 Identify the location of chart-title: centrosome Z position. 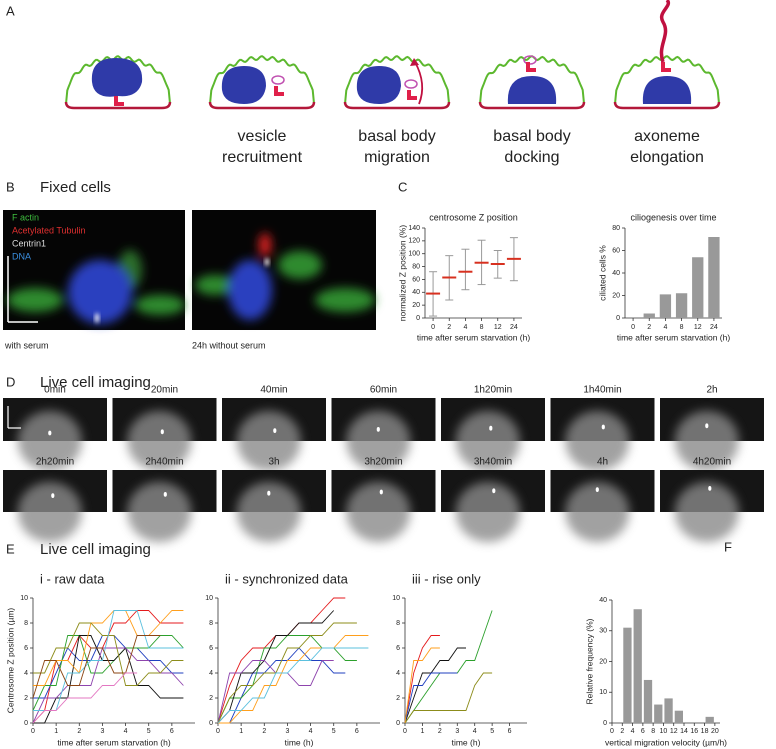
(473, 217).